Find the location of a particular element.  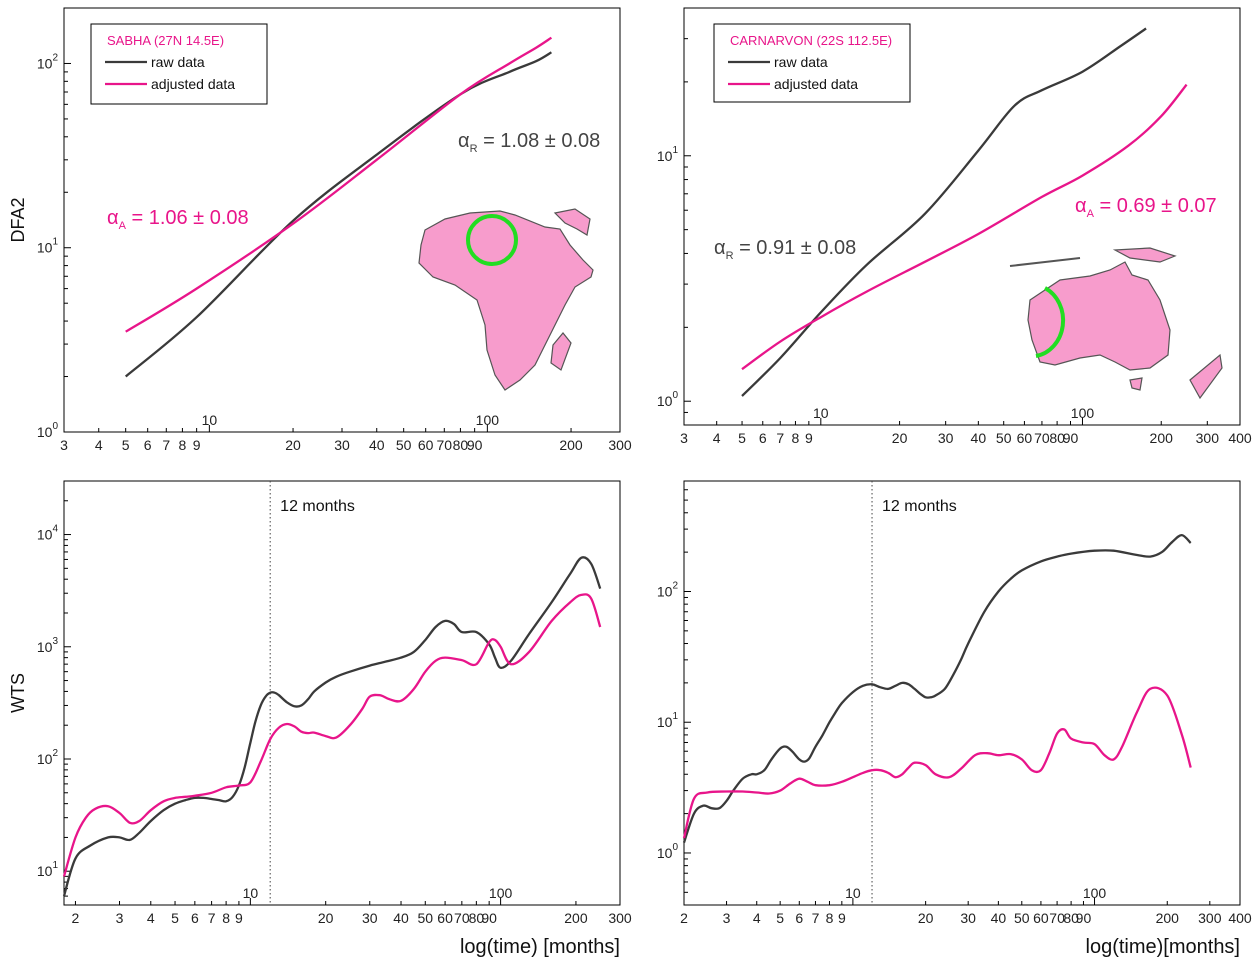

y-tick-label: 10⁴ is located at coordinates (48, 533).